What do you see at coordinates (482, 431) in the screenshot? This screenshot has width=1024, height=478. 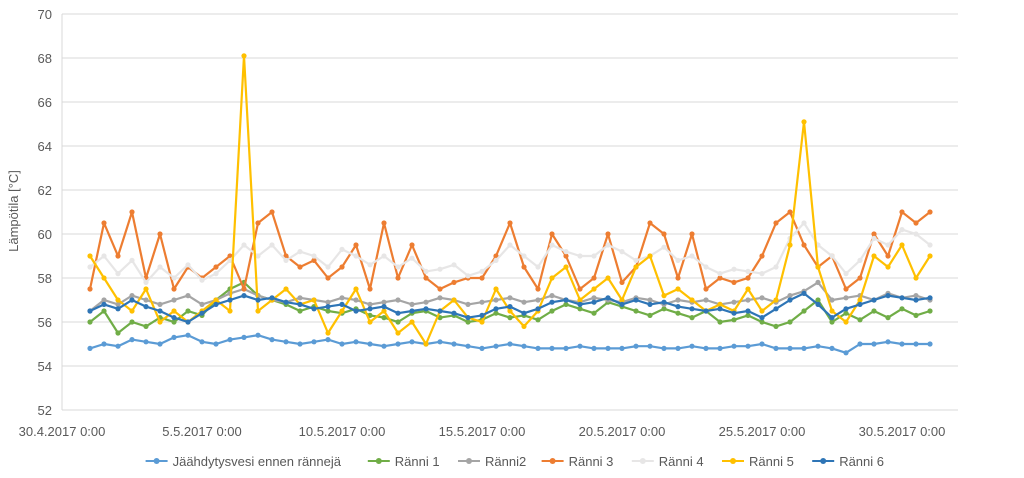 I see `x-tick-label: 15.5.2017 0:00` at bounding box center [482, 431].